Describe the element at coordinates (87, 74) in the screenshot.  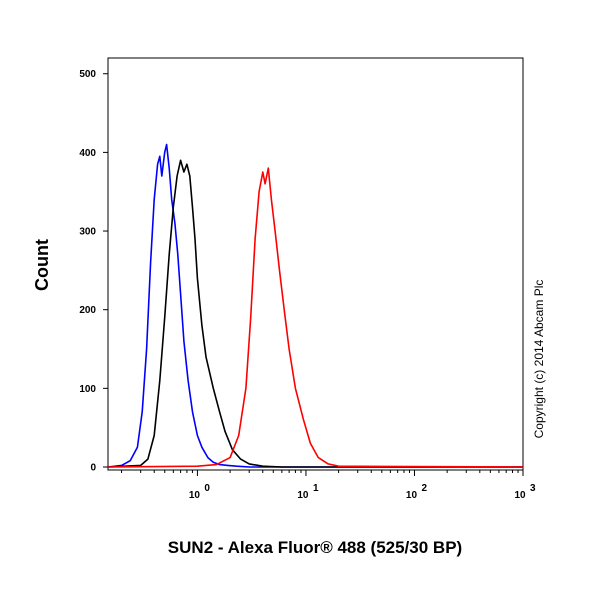
I see `y-tick-label: 500` at that location.